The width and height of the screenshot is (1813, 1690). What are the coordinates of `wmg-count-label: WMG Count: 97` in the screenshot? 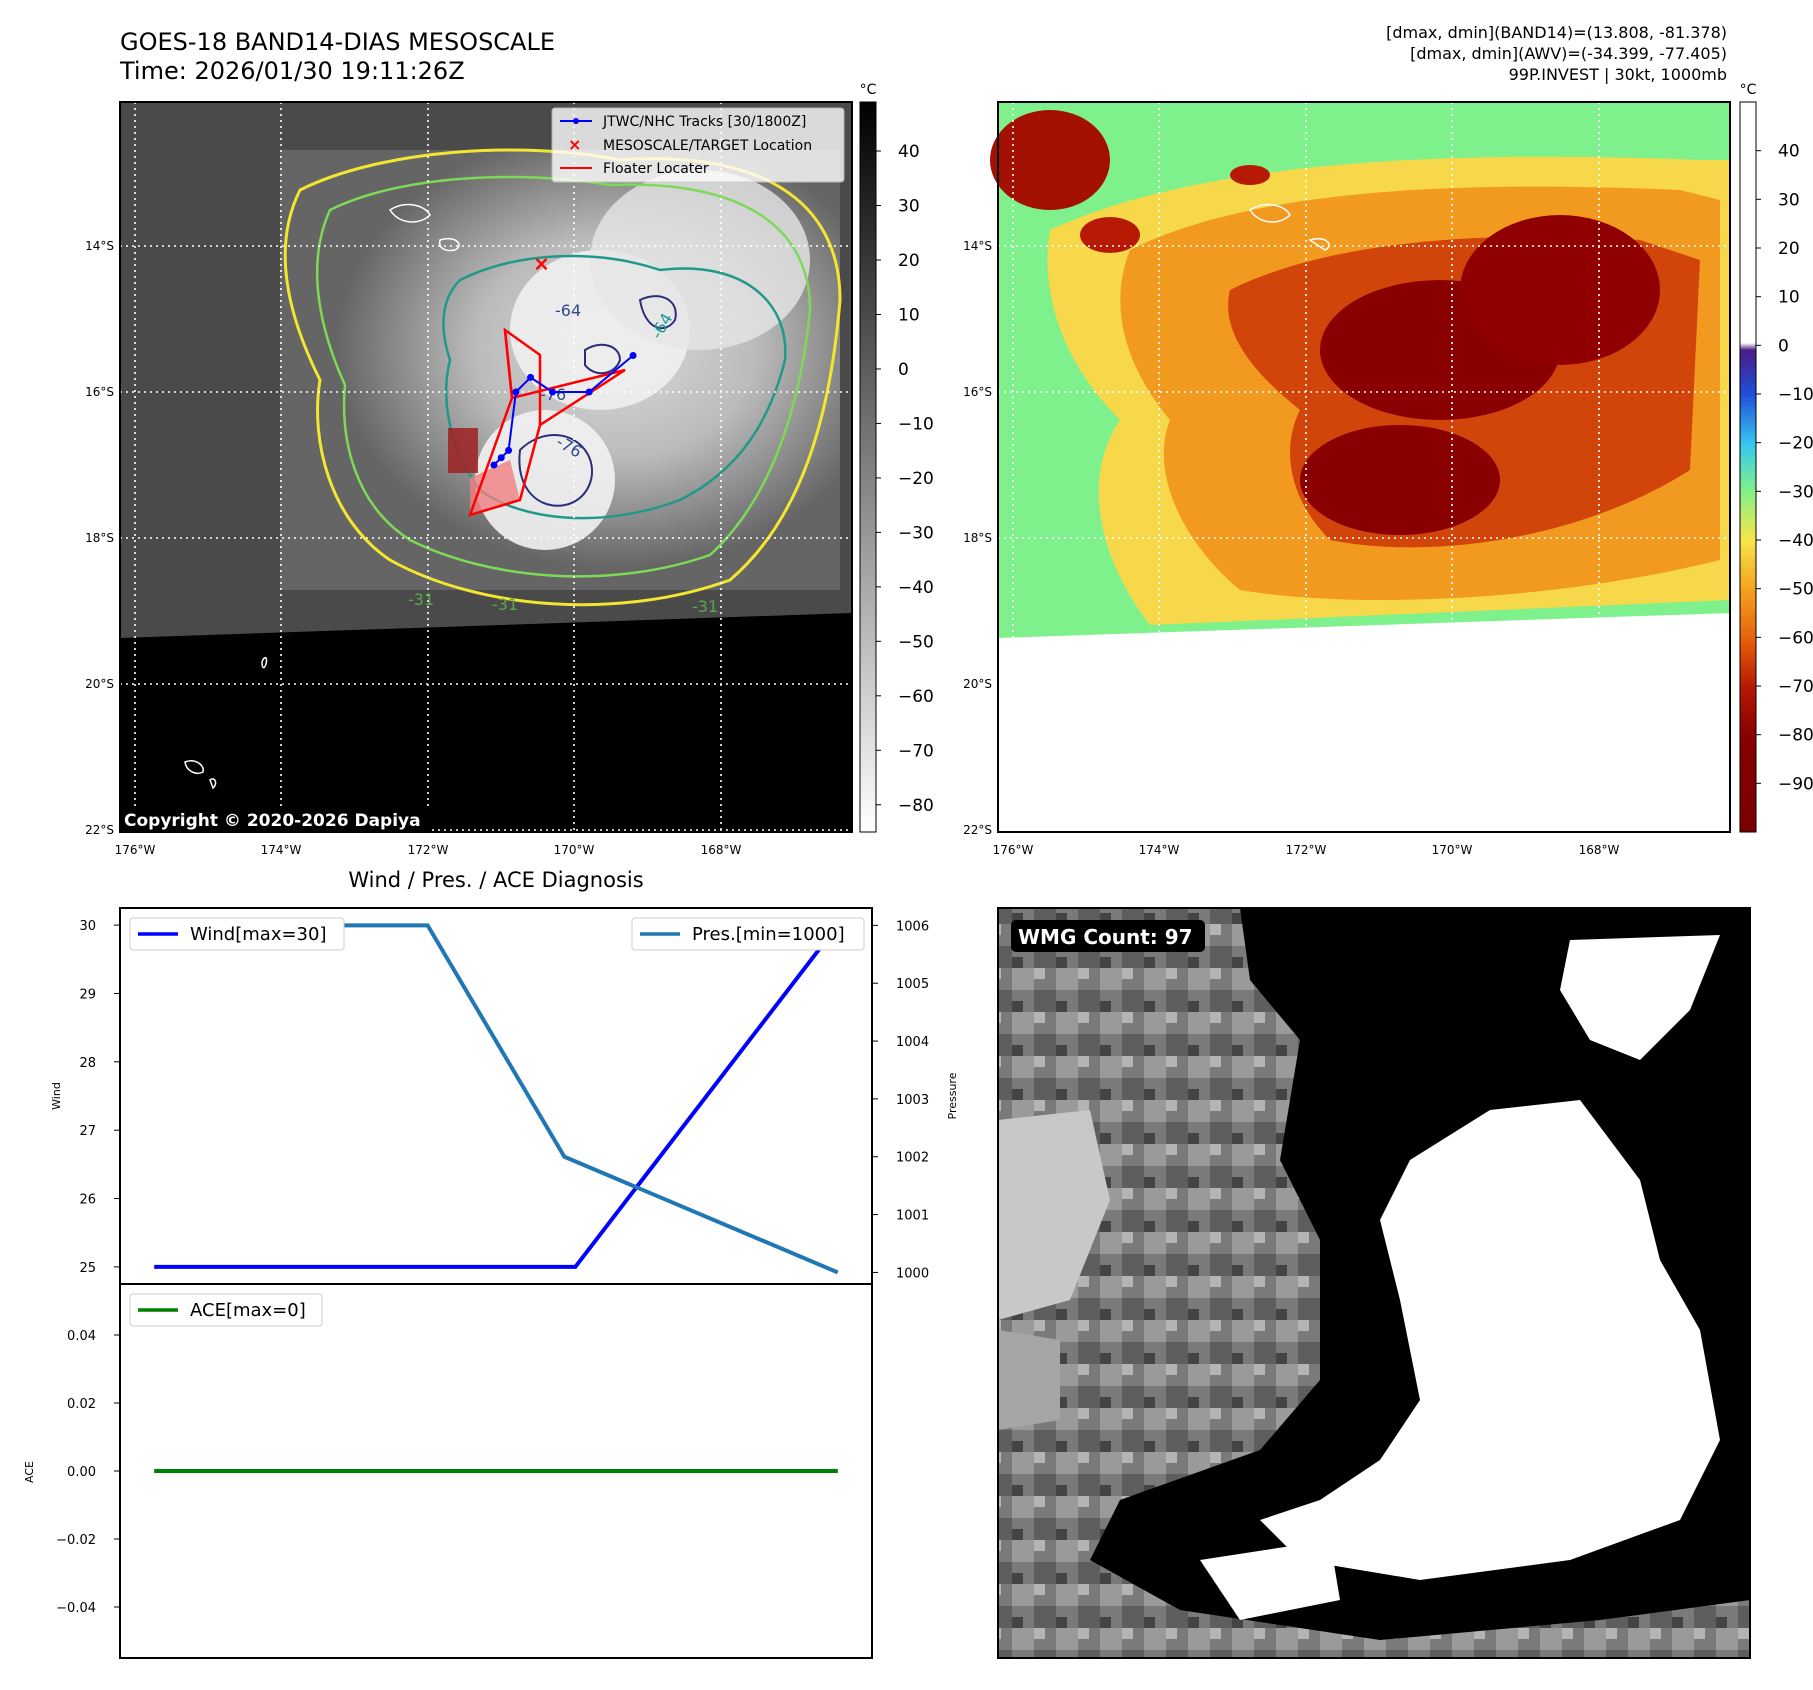 It's located at (1105, 937).